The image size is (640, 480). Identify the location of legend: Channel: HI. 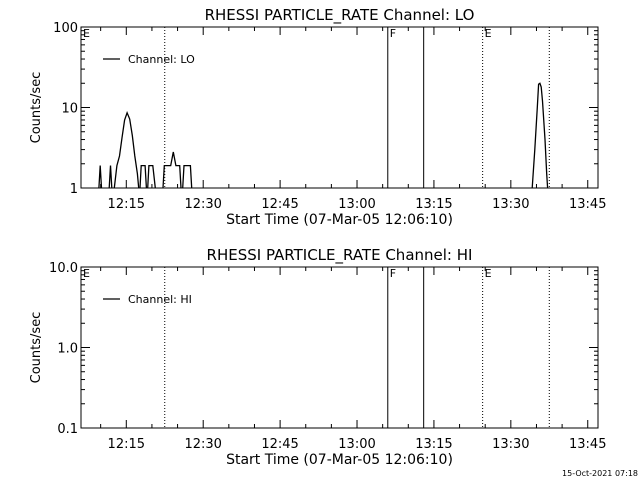
(147, 299).